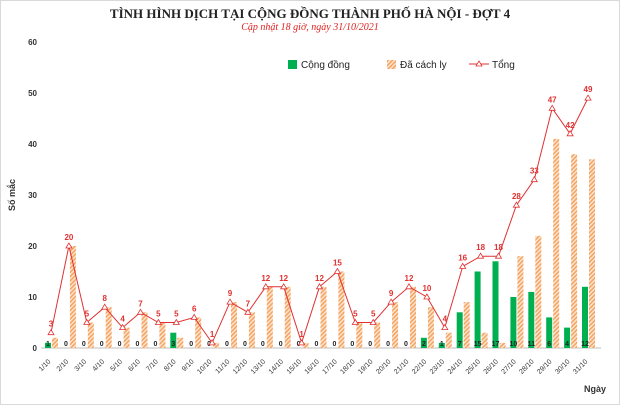  What do you see at coordinates (173, 344) in the screenshot?
I see `data-label-cong-dong: 3` at bounding box center [173, 344].